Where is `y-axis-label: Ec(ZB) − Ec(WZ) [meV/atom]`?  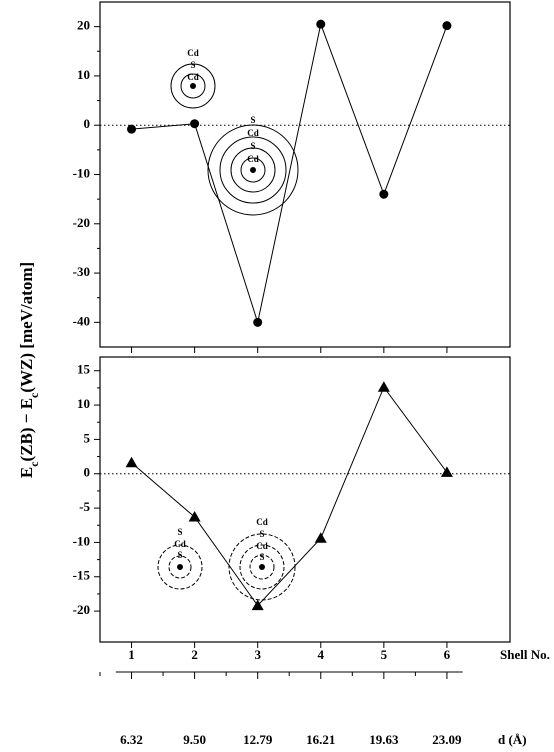 y-axis-label: Ec(ZB) − Ec(WZ) [meV/atom] is located at coordinates (29, 370).